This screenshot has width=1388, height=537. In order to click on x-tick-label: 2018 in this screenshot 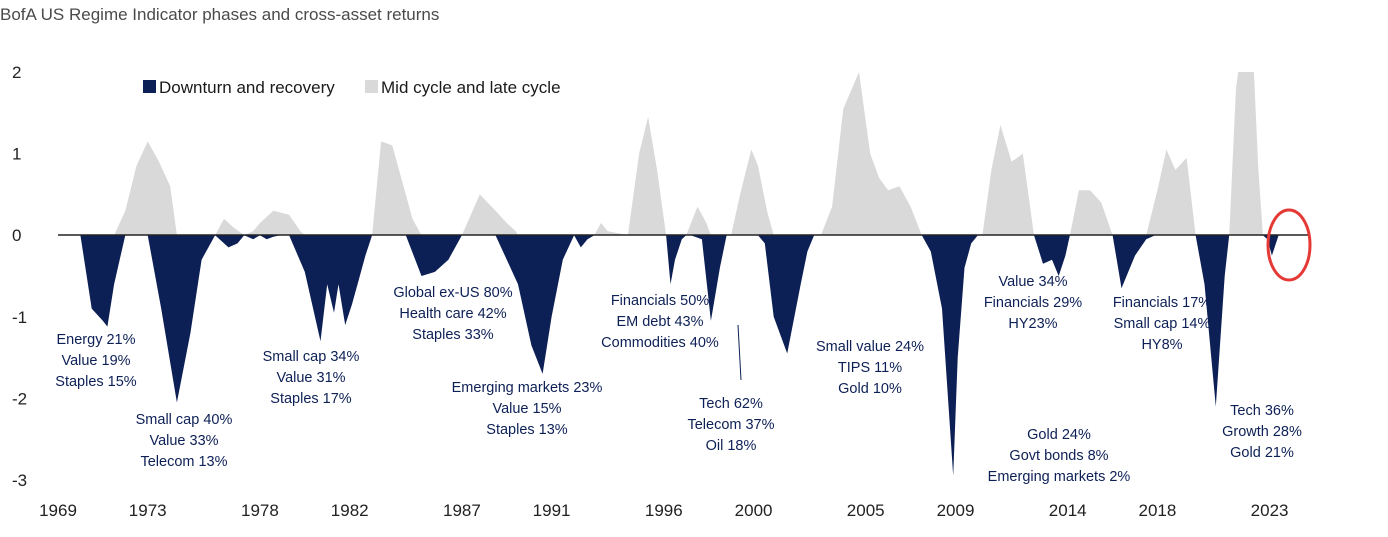, I will do `click(1157, 510)`.